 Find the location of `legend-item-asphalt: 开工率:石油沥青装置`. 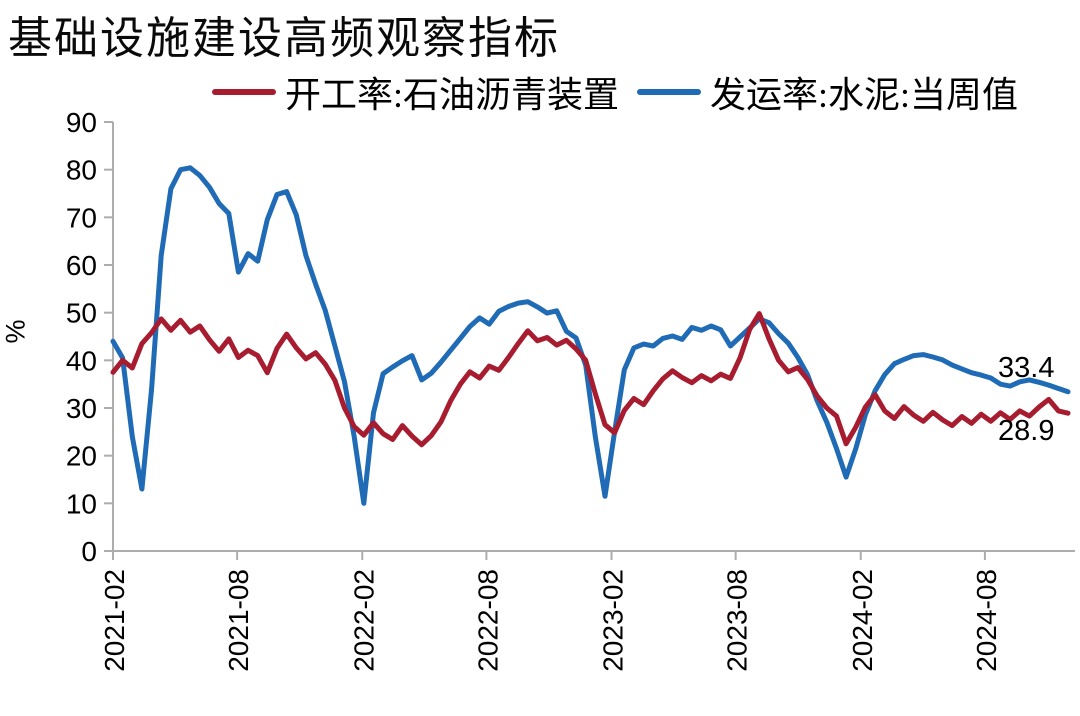

legend-item-asphalt: 开工率:石油沥青装置 is located at coordinates (415, 92).